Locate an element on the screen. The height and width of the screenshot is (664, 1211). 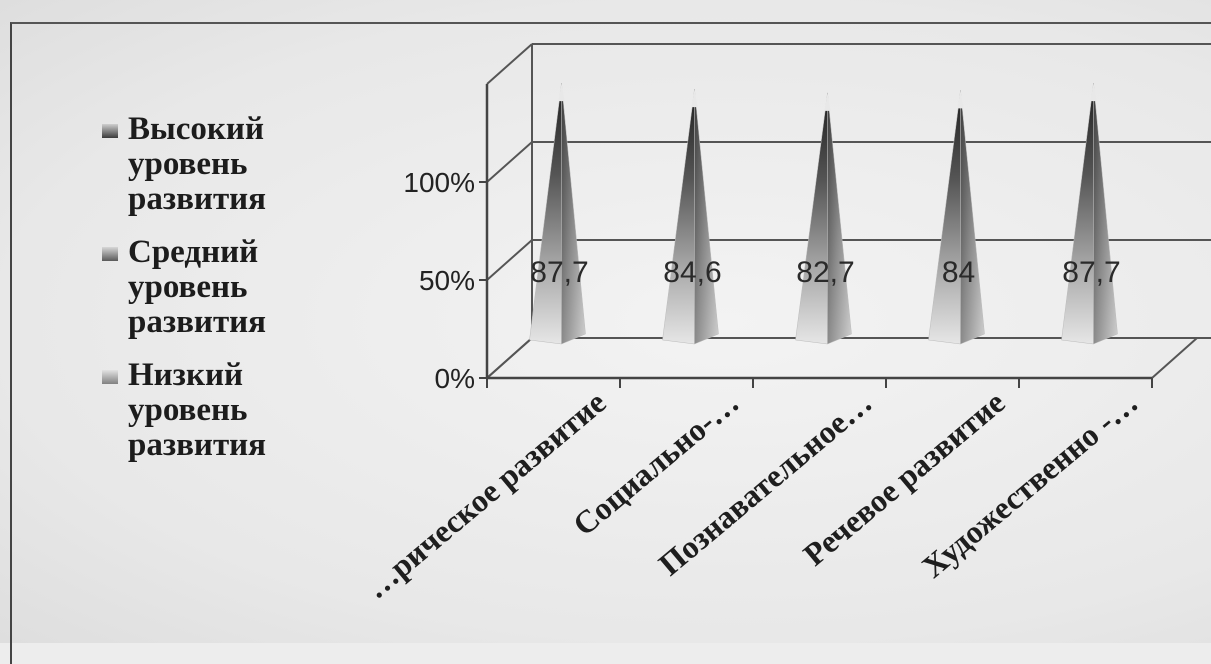
legend-marker-high is located at coordinates (110, 131).